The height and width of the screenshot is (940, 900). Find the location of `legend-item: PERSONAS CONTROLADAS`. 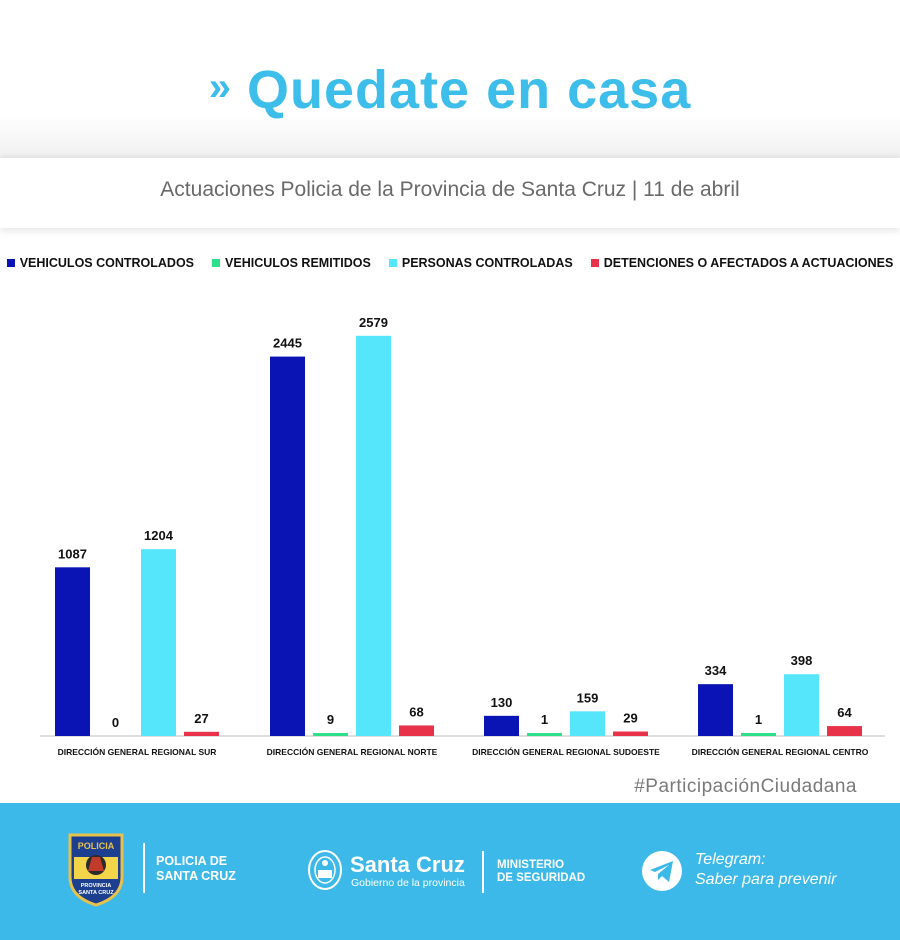

legend-item: PERSONAS CONTROLADAS is located at coordinates (480, 263).